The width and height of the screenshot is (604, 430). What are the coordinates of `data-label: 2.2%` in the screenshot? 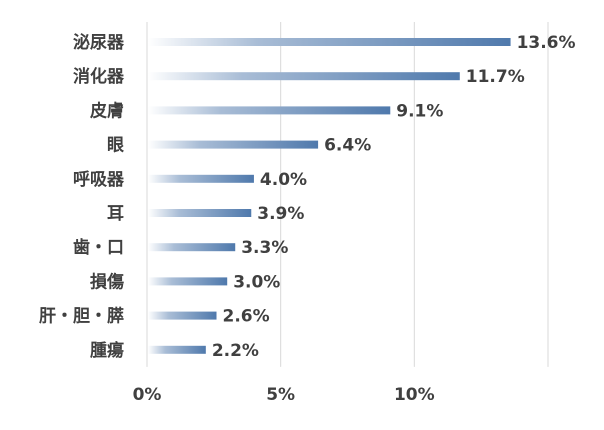 It's located at (235, 351).